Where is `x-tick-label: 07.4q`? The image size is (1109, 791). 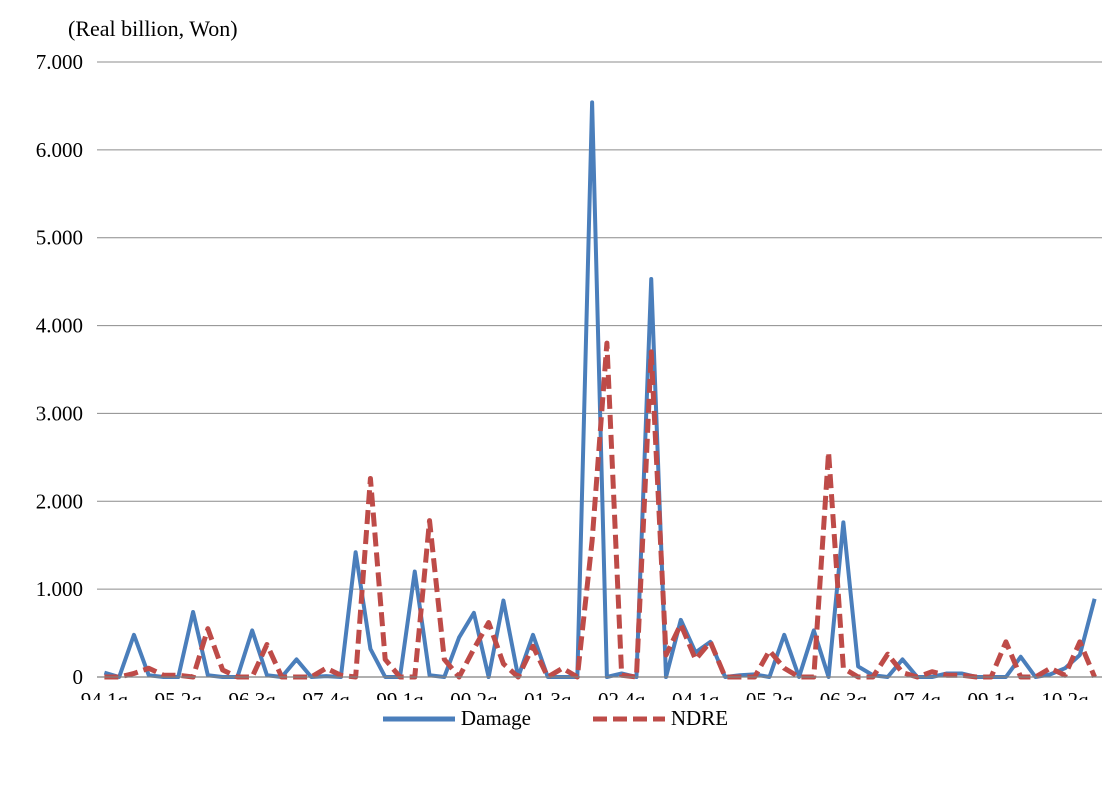
x-tick-label: 07.4q is located at coordinates (918, 694).